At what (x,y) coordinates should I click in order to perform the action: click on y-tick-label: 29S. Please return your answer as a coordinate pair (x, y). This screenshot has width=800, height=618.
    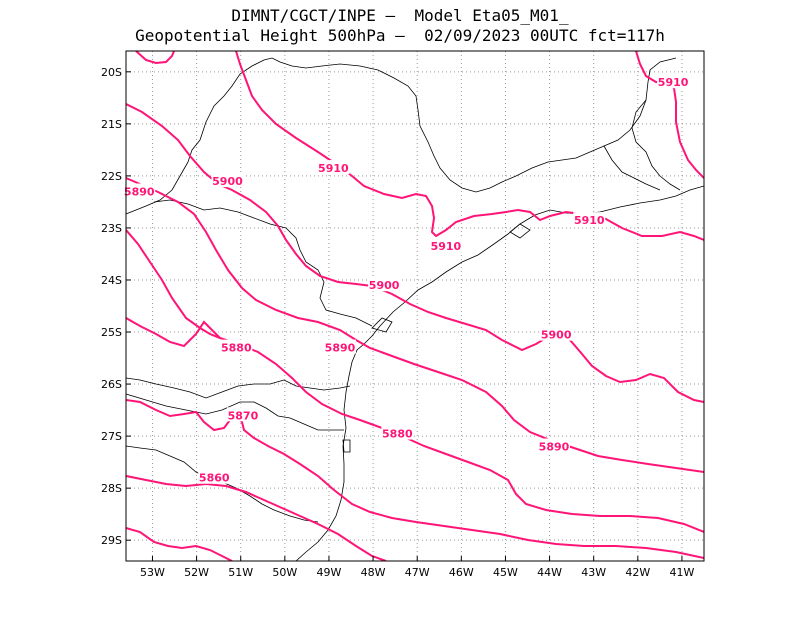
    Looking at the image, I should click on (111, 540).